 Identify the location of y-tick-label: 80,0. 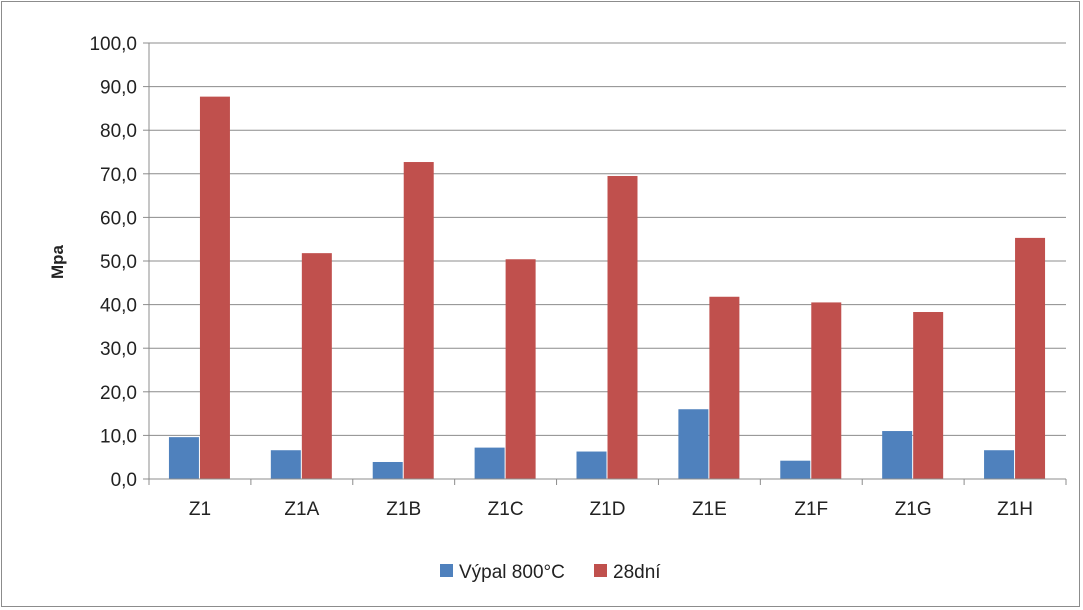
(118, 131).